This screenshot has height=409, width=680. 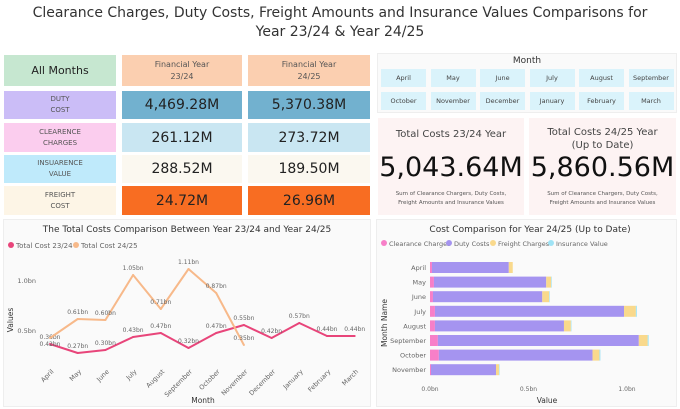 What do you see at coordinates (582, 244) in the screenshot?
I see `legend-label: Insurance Value` at bounding box center [582, 244].